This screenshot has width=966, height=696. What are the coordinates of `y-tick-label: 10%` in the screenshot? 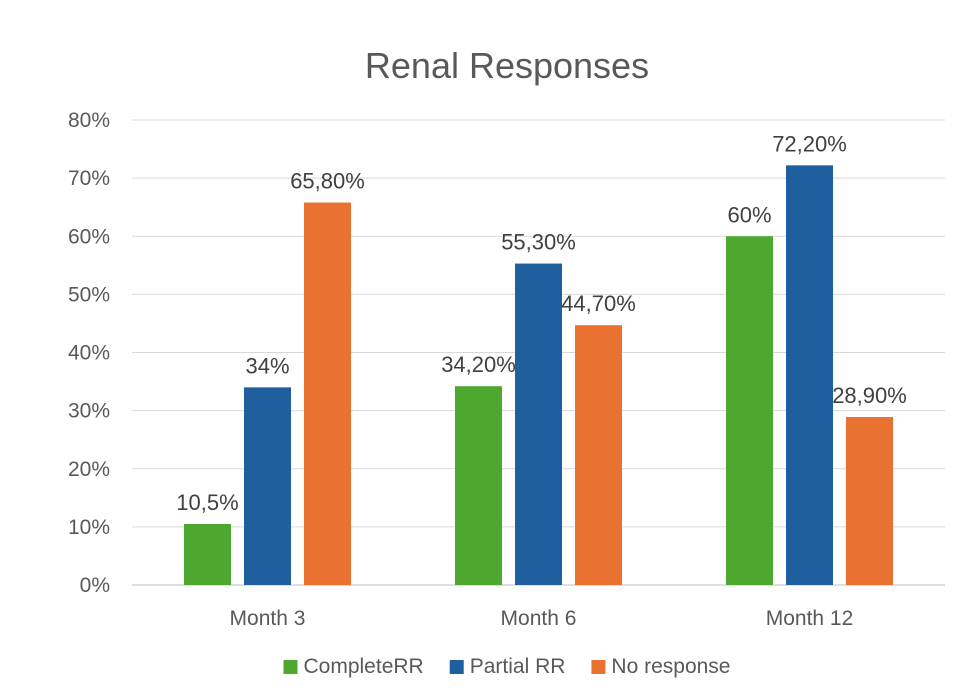 It's located at (89, 527).